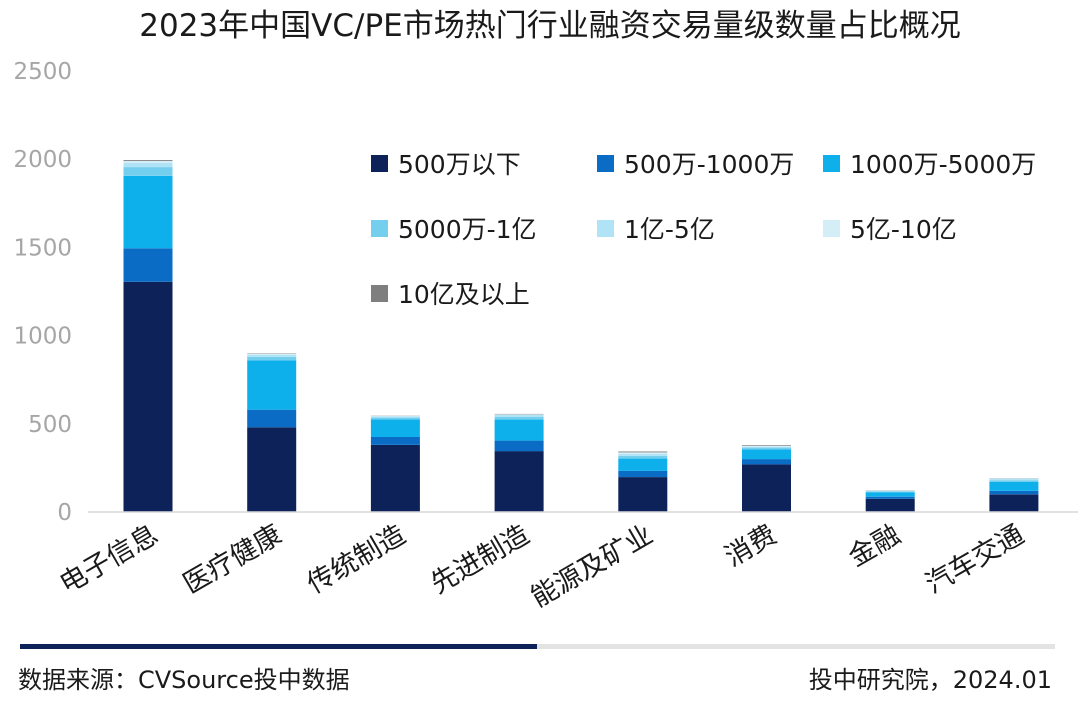 This screenshot has width=1080, height=727. I want to click on x-tick-label: 汽车交通, so click(974, 559).